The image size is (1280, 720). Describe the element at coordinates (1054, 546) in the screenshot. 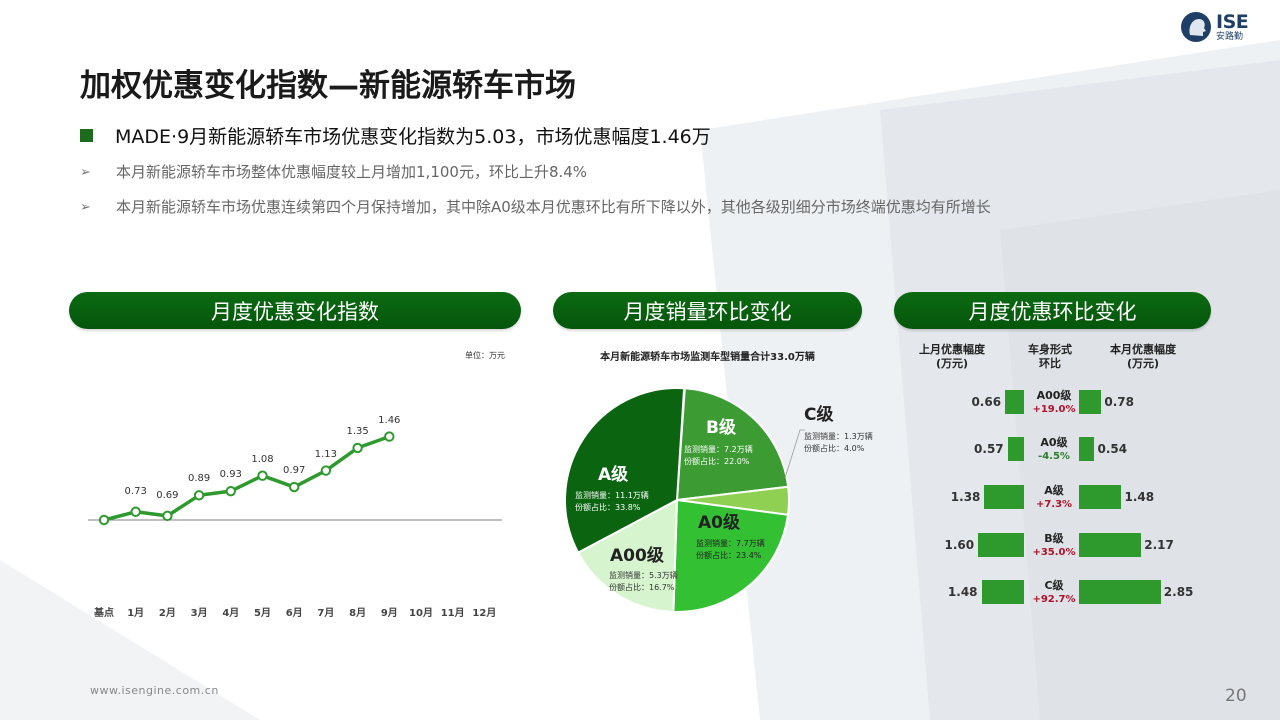

I see `body-type-change: B级 +35.0%` at that location.